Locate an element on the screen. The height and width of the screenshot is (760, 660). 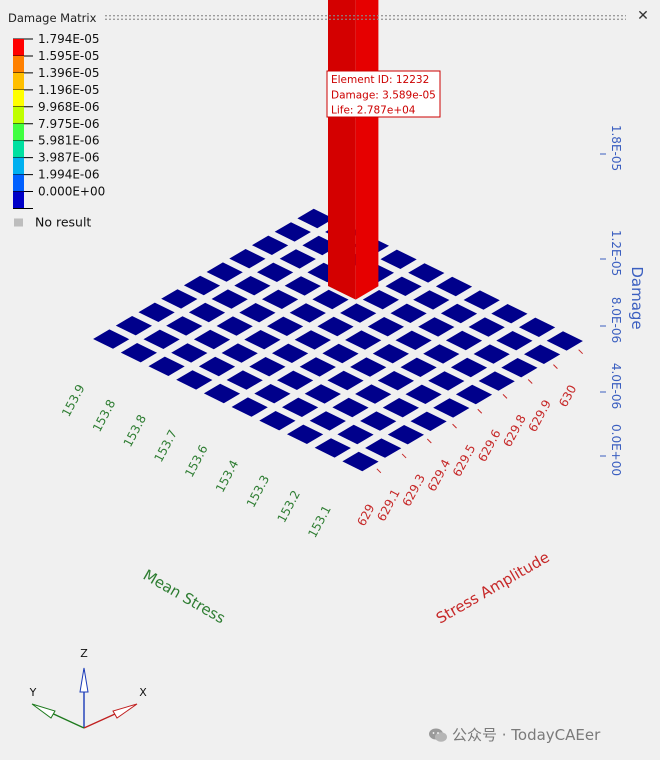
x-tick-label: 630 is located at coordinates (567, 396).